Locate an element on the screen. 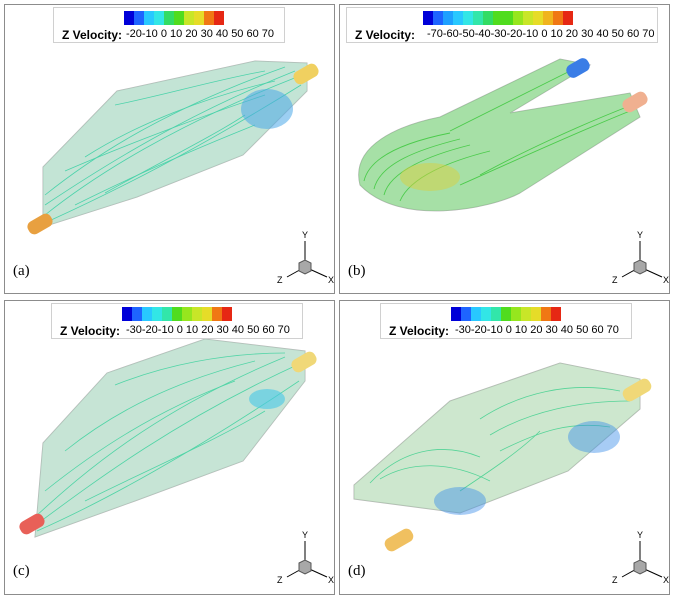 This screenshot has width=674, height=599. panel-label-a: (a) is located at coordinates (21, 271).